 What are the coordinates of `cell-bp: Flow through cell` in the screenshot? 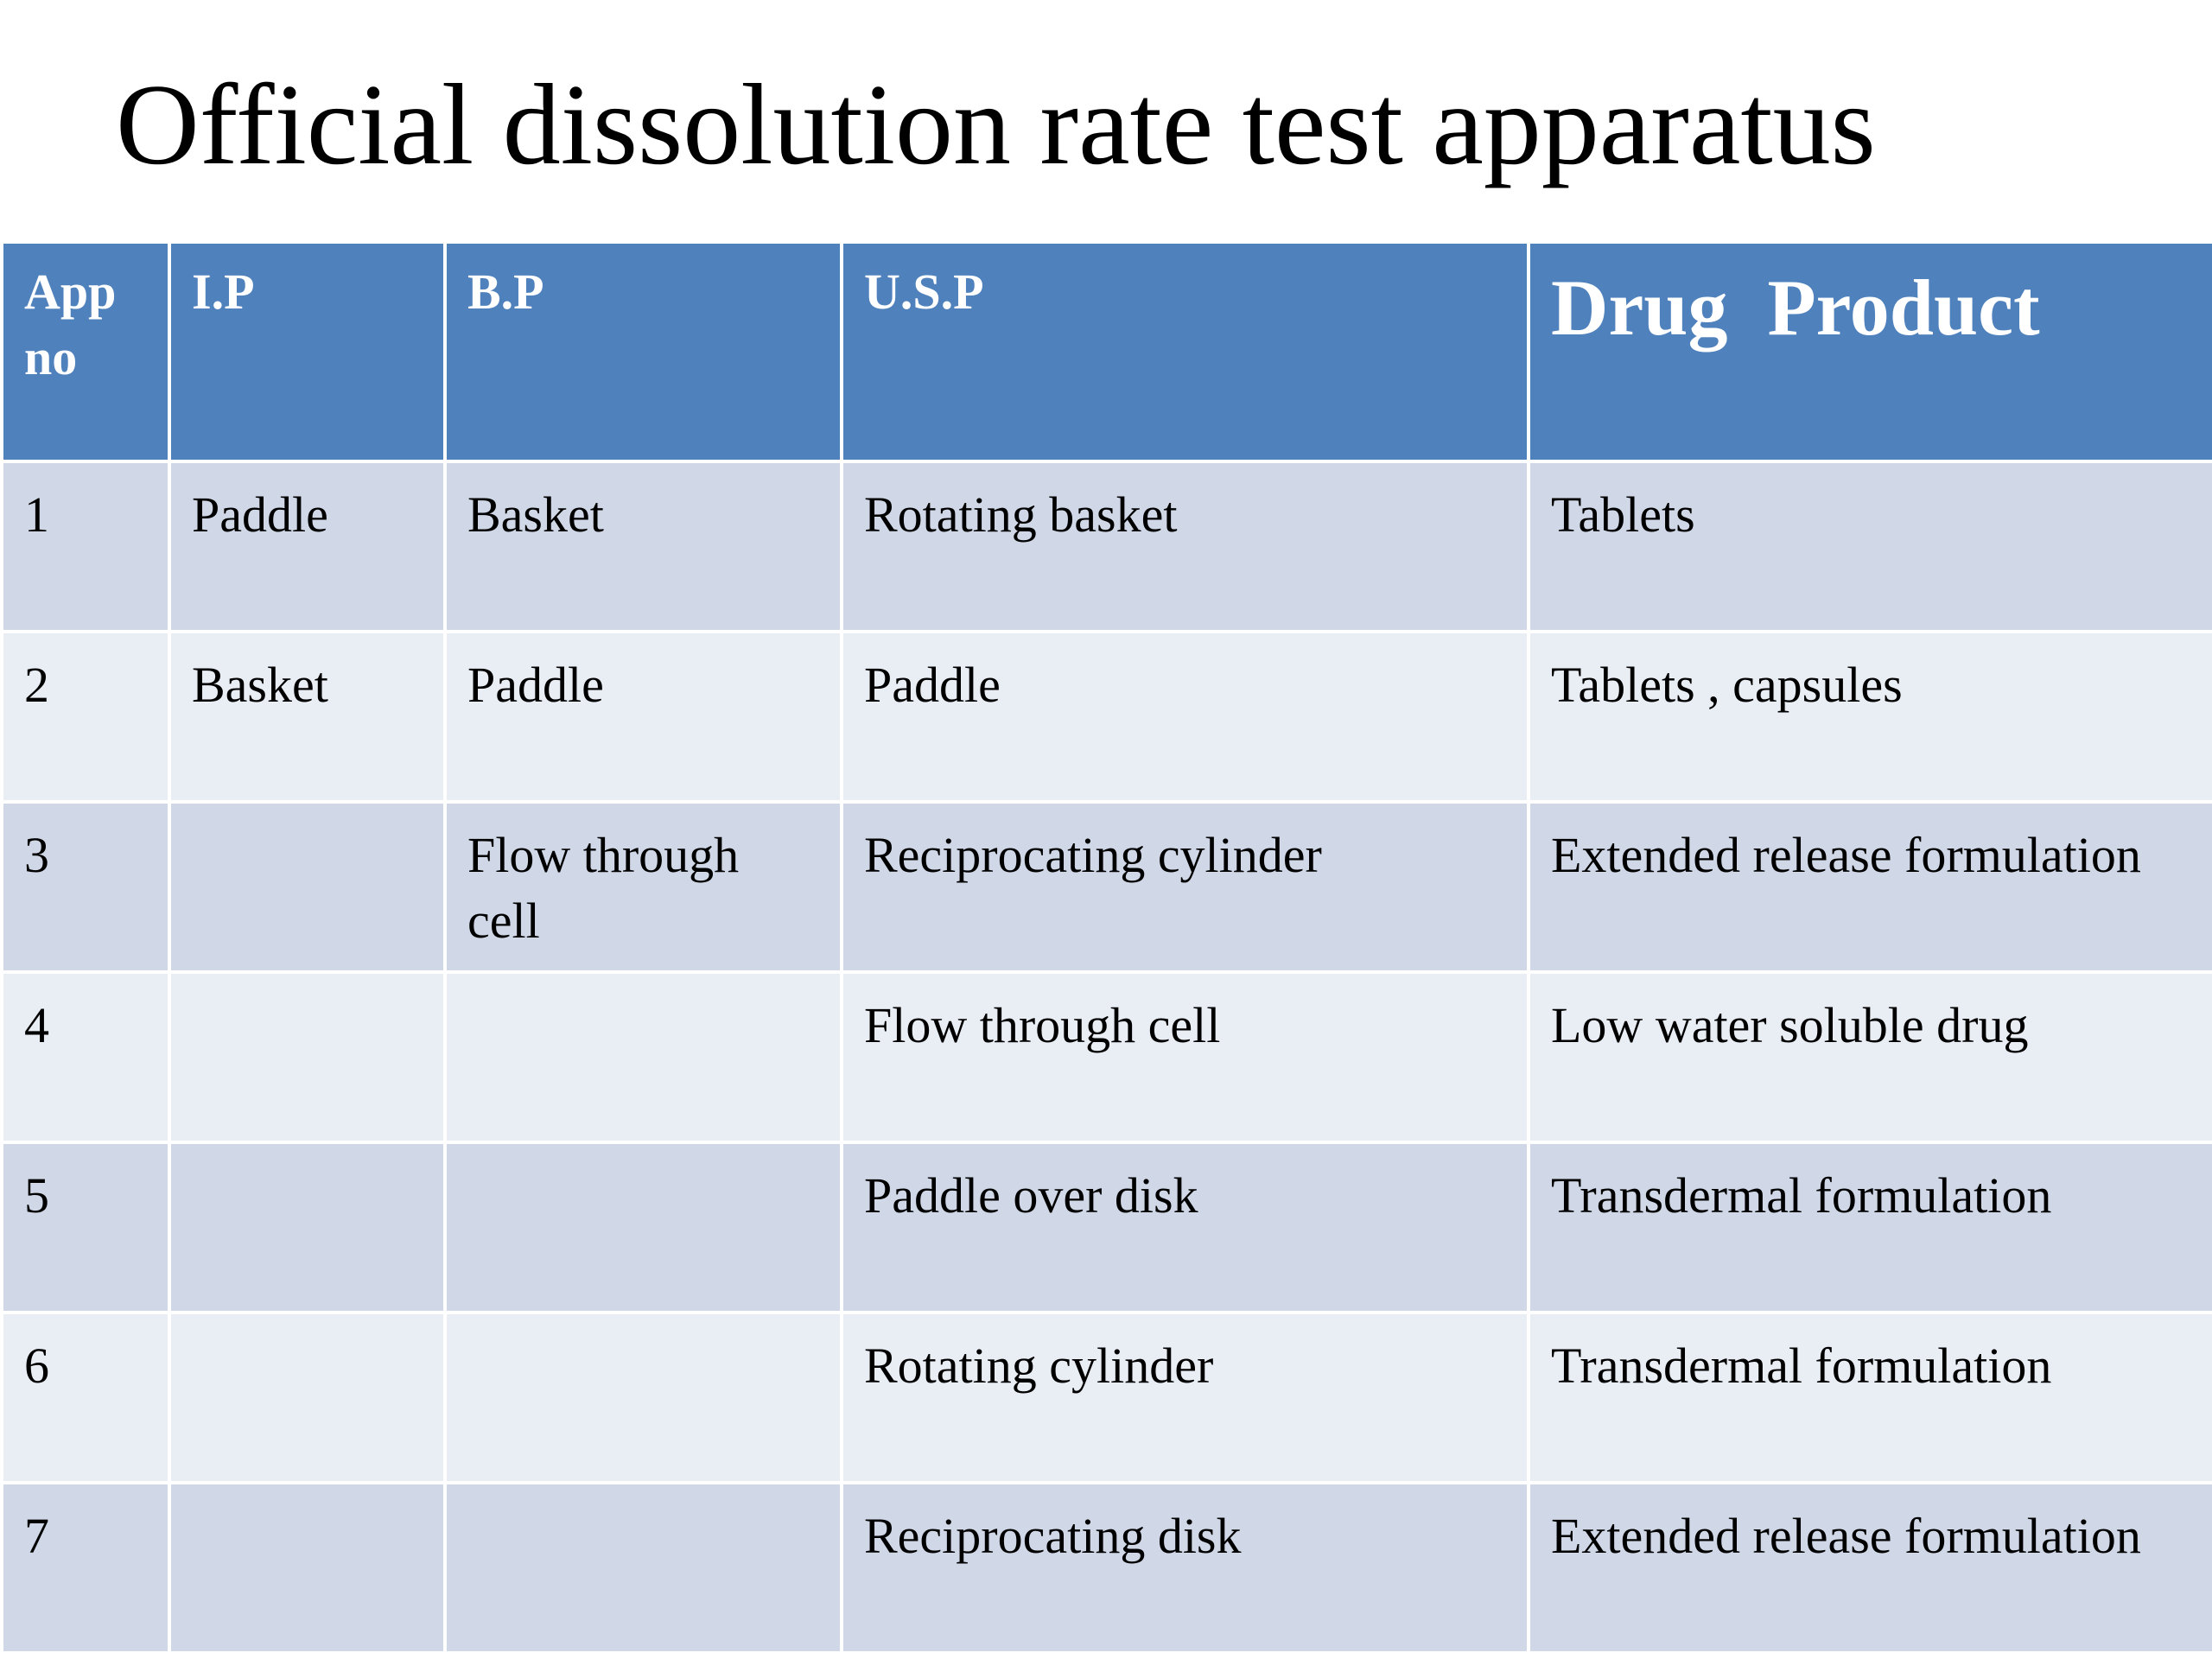 It's located at (643, 887).